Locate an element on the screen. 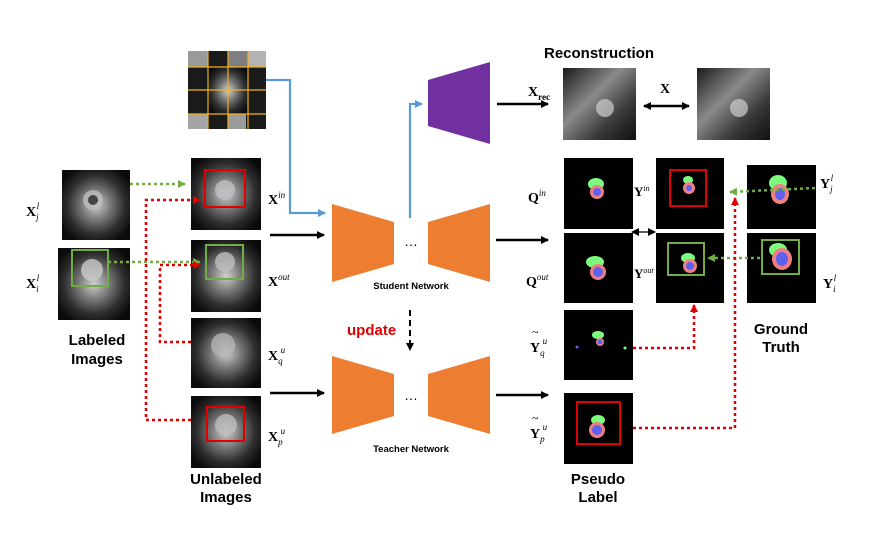 The image size is (887, 536). shuffled-patch-image is located at coordinates (227, 90).